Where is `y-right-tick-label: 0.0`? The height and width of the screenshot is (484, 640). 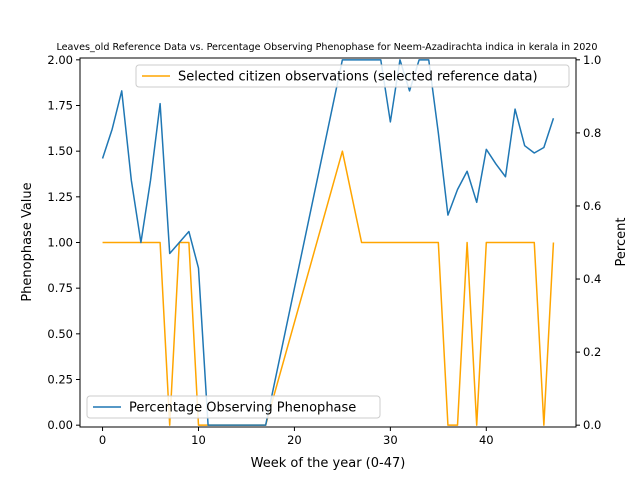 y-right-tick-label: 0.0 is located at coordinates (592, 425).